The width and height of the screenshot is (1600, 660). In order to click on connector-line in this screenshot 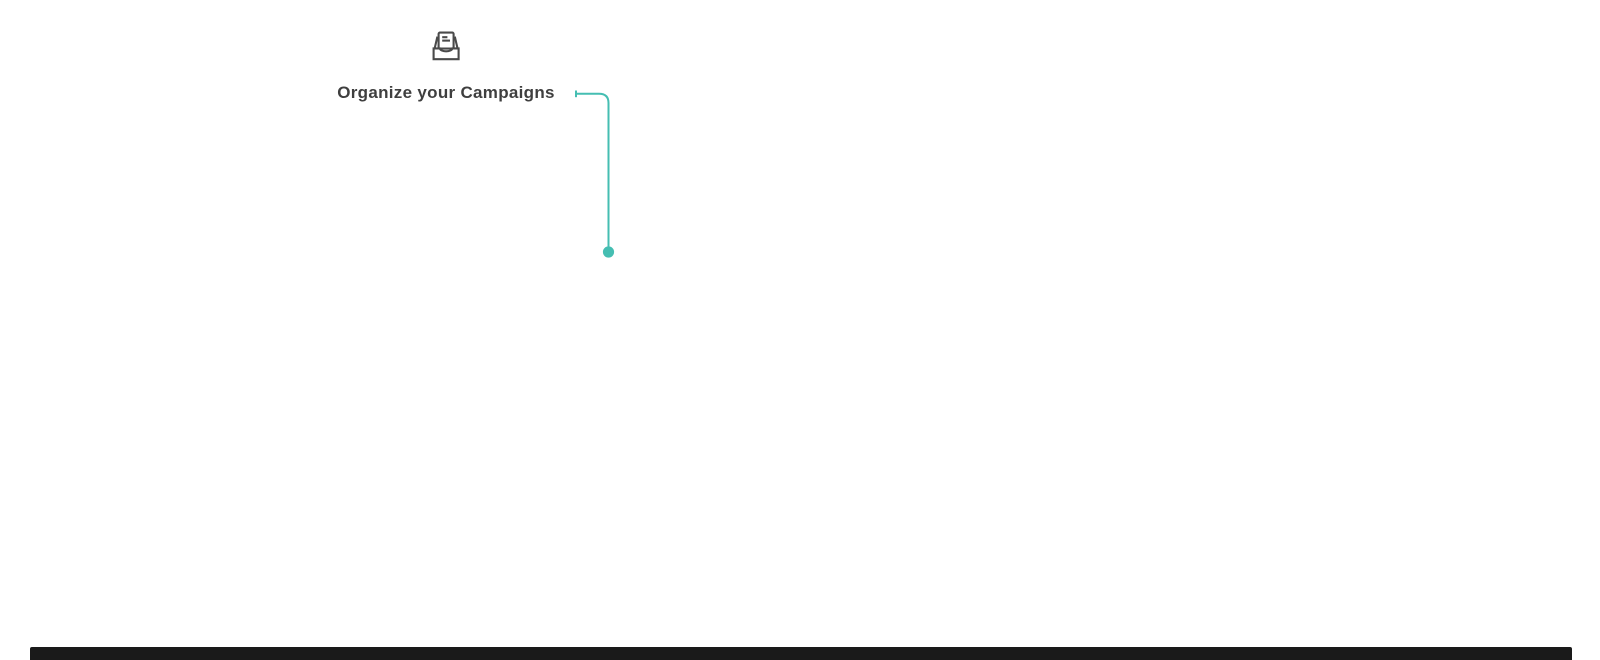, I will do `click(595, 174)`.